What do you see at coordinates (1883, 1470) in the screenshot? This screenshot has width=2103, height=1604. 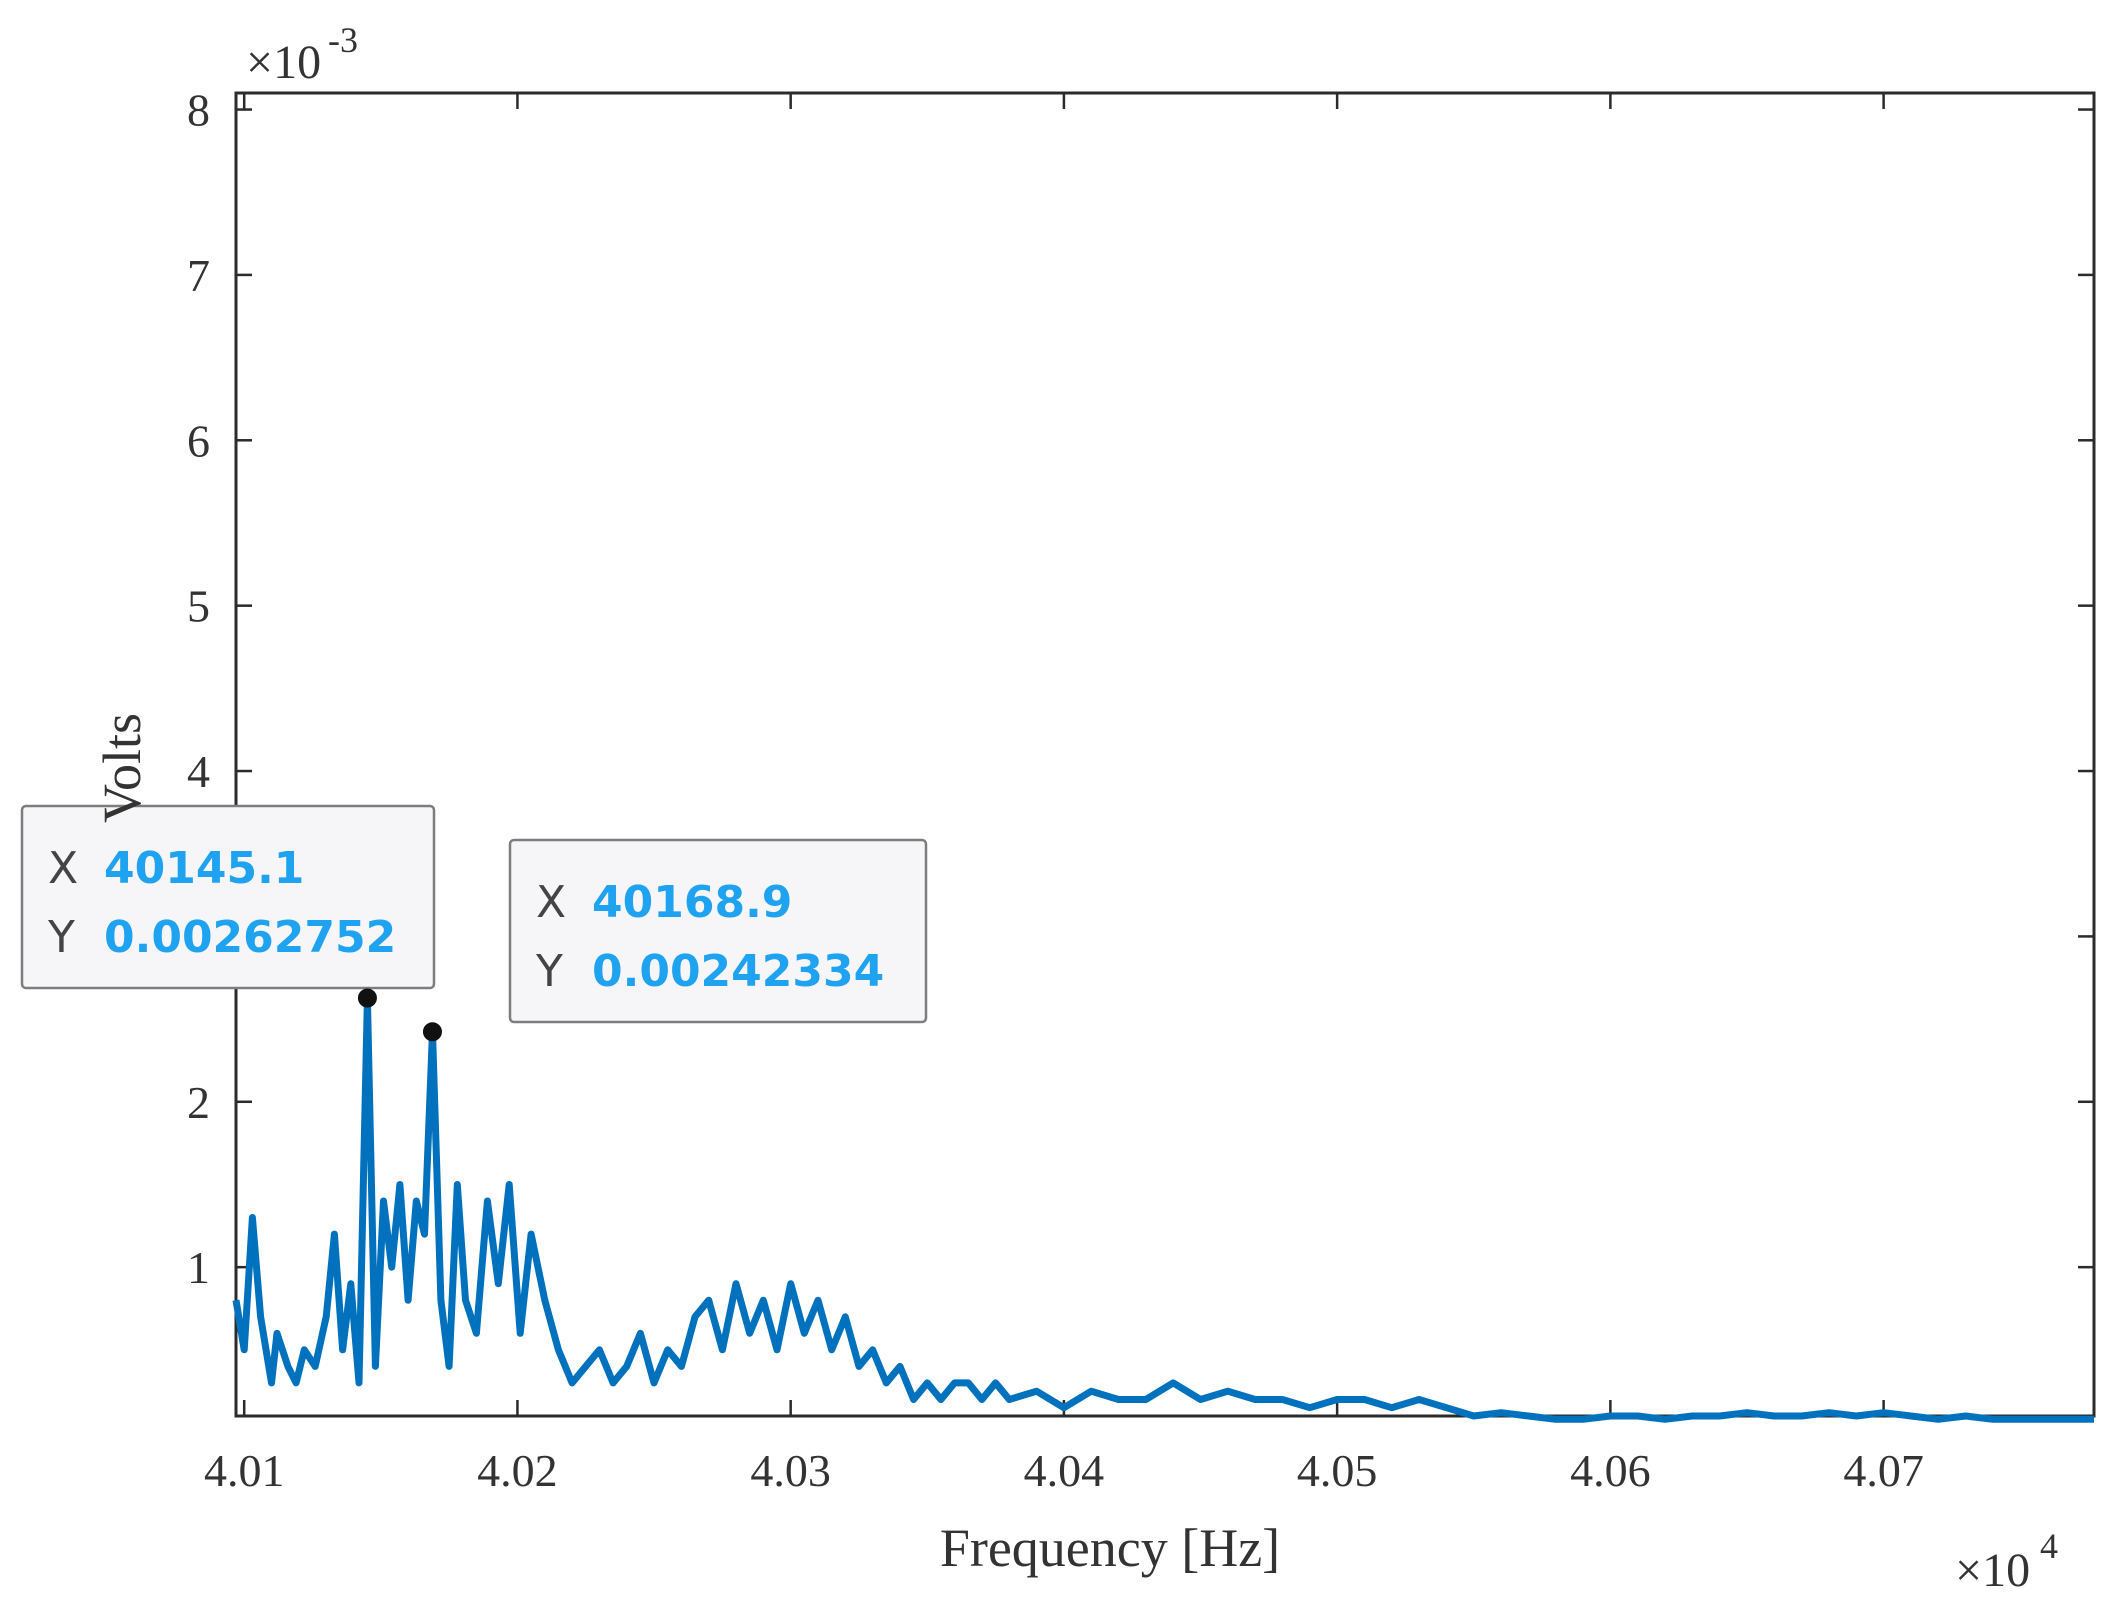 I see `x-tick-label: 4.07` at bounding box center [1883, 1470].